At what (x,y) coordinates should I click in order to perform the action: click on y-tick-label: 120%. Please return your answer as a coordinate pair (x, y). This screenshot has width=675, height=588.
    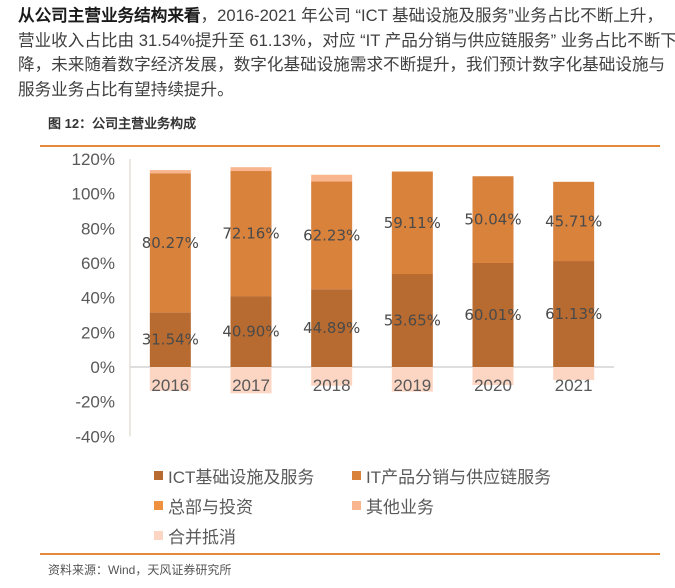
    Looking at the image, I should click on (93, 159).